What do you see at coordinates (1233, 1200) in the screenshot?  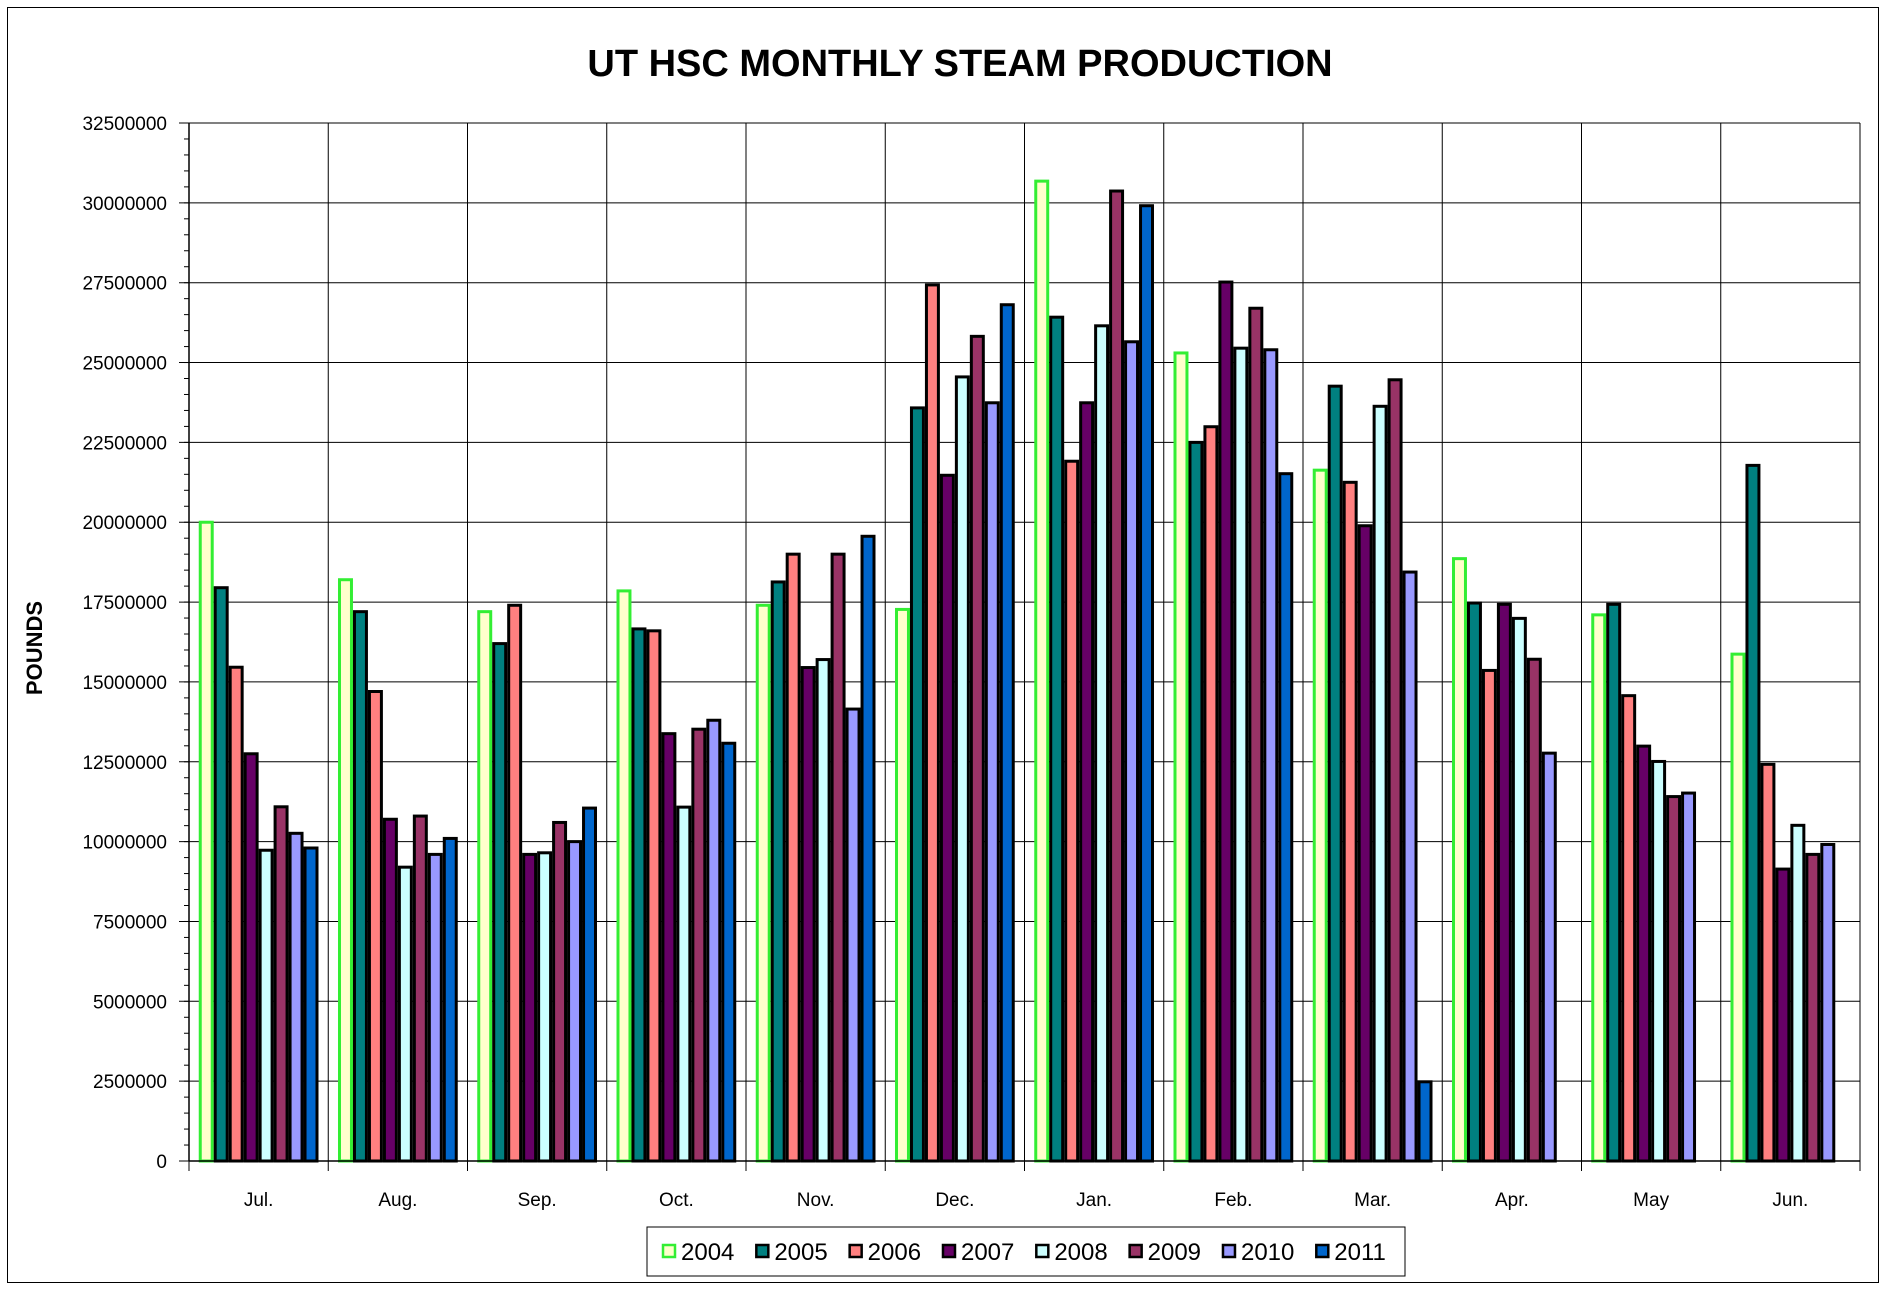 I see `x-tick-label: Feb.` at bounding box center [1233, 1200].